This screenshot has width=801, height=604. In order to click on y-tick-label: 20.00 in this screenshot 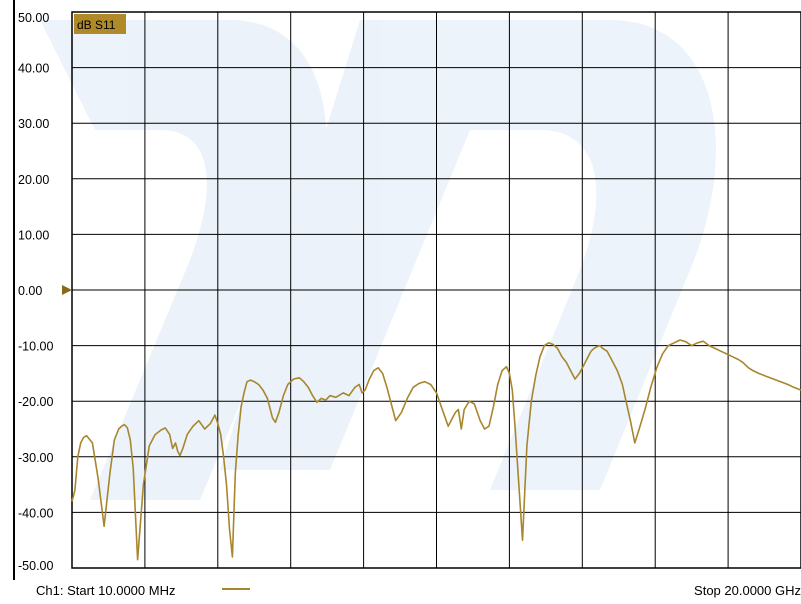, I will do `click(33, 180)`.